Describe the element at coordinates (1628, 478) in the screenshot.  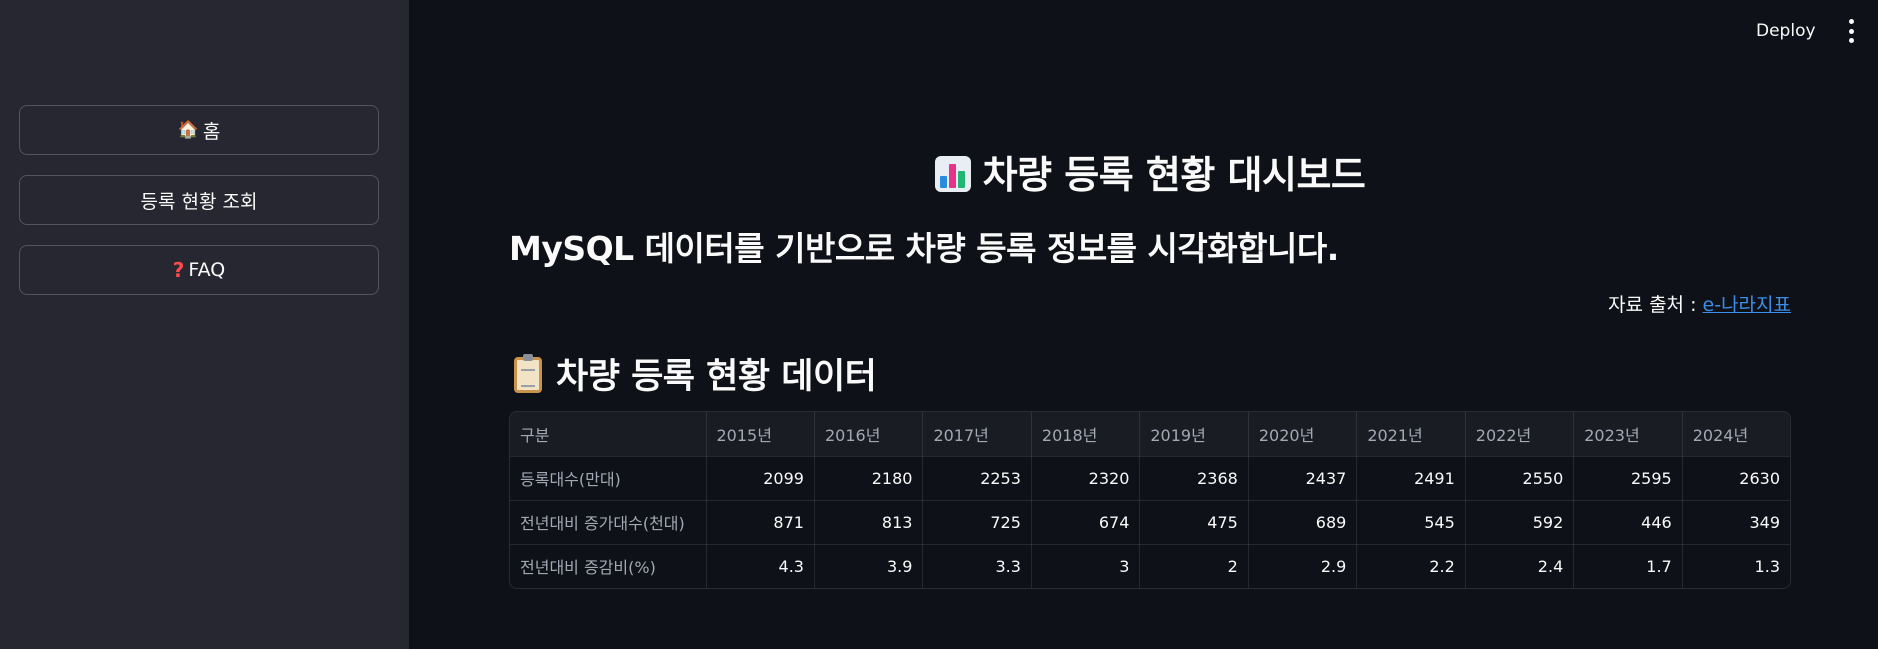
I see `table-cell: 2595` at that location.